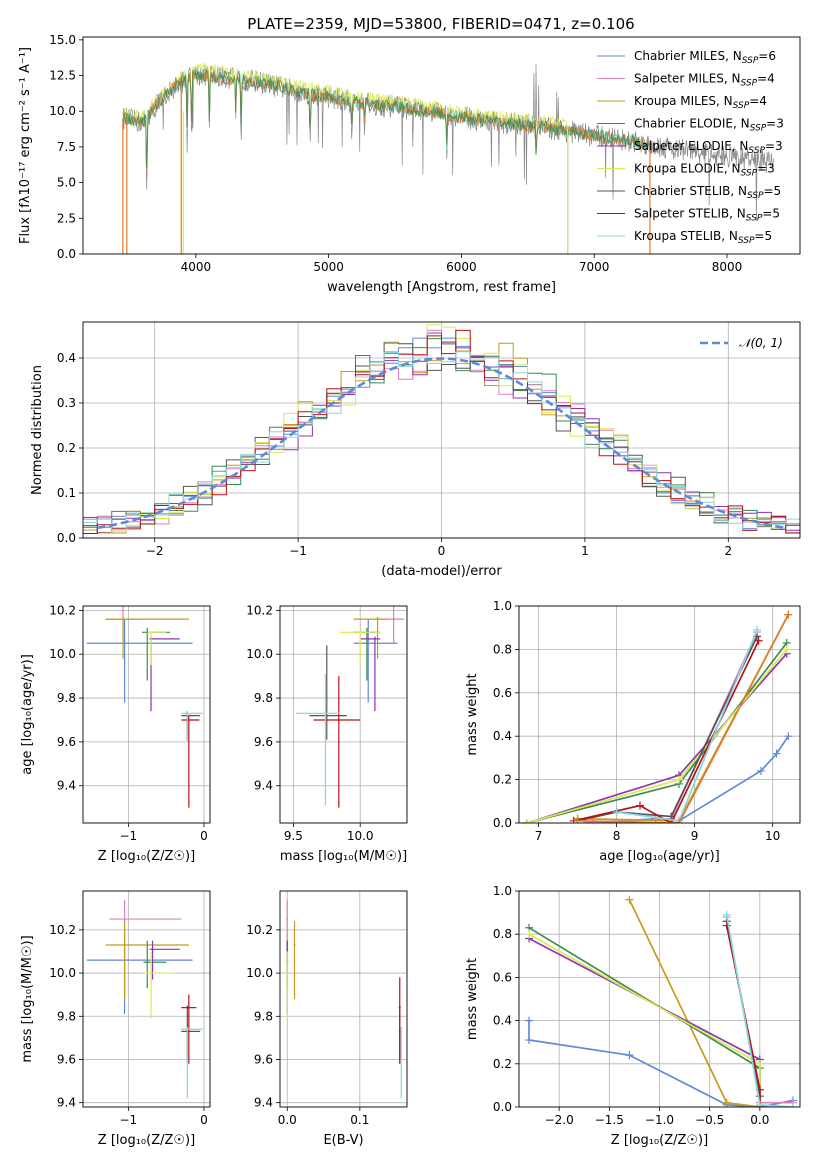 Image resolution: width=819 pixels, height=1170 pixels. I want to click on x-tick-label: 8000, so click(727, 267).